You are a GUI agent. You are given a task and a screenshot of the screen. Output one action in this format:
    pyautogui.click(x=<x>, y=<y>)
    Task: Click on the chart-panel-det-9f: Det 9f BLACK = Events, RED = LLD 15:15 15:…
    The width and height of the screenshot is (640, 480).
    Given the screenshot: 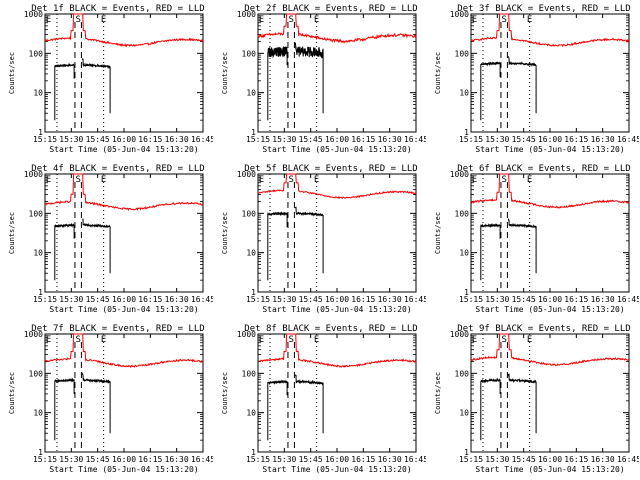 What is the action you would take?
    pyautogui.click(x=532, y=400)
    